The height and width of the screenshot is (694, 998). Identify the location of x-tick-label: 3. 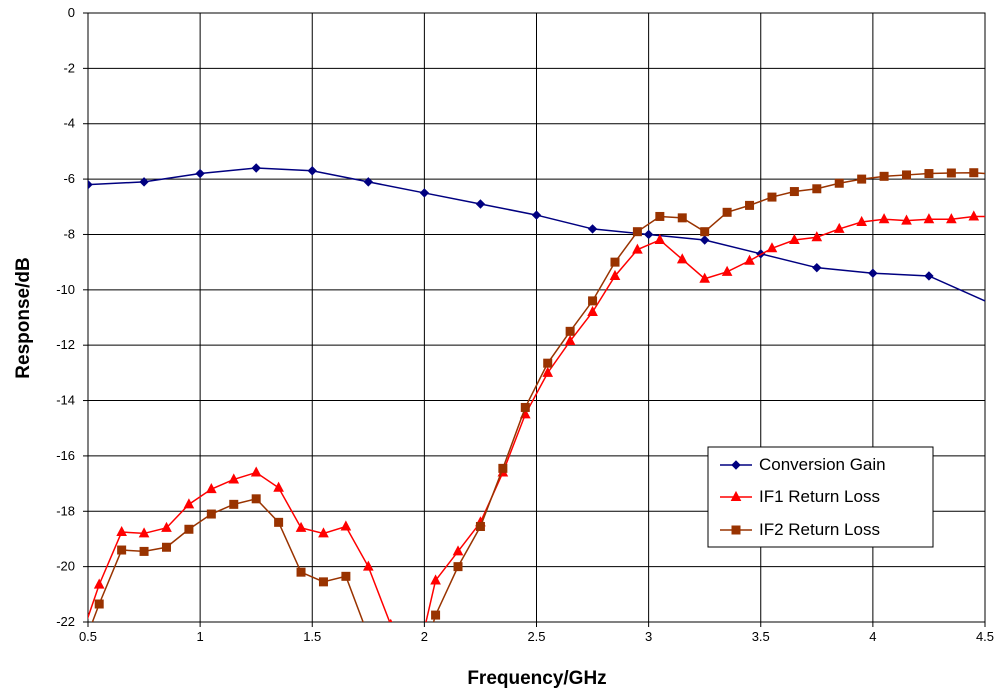
(648, 636).